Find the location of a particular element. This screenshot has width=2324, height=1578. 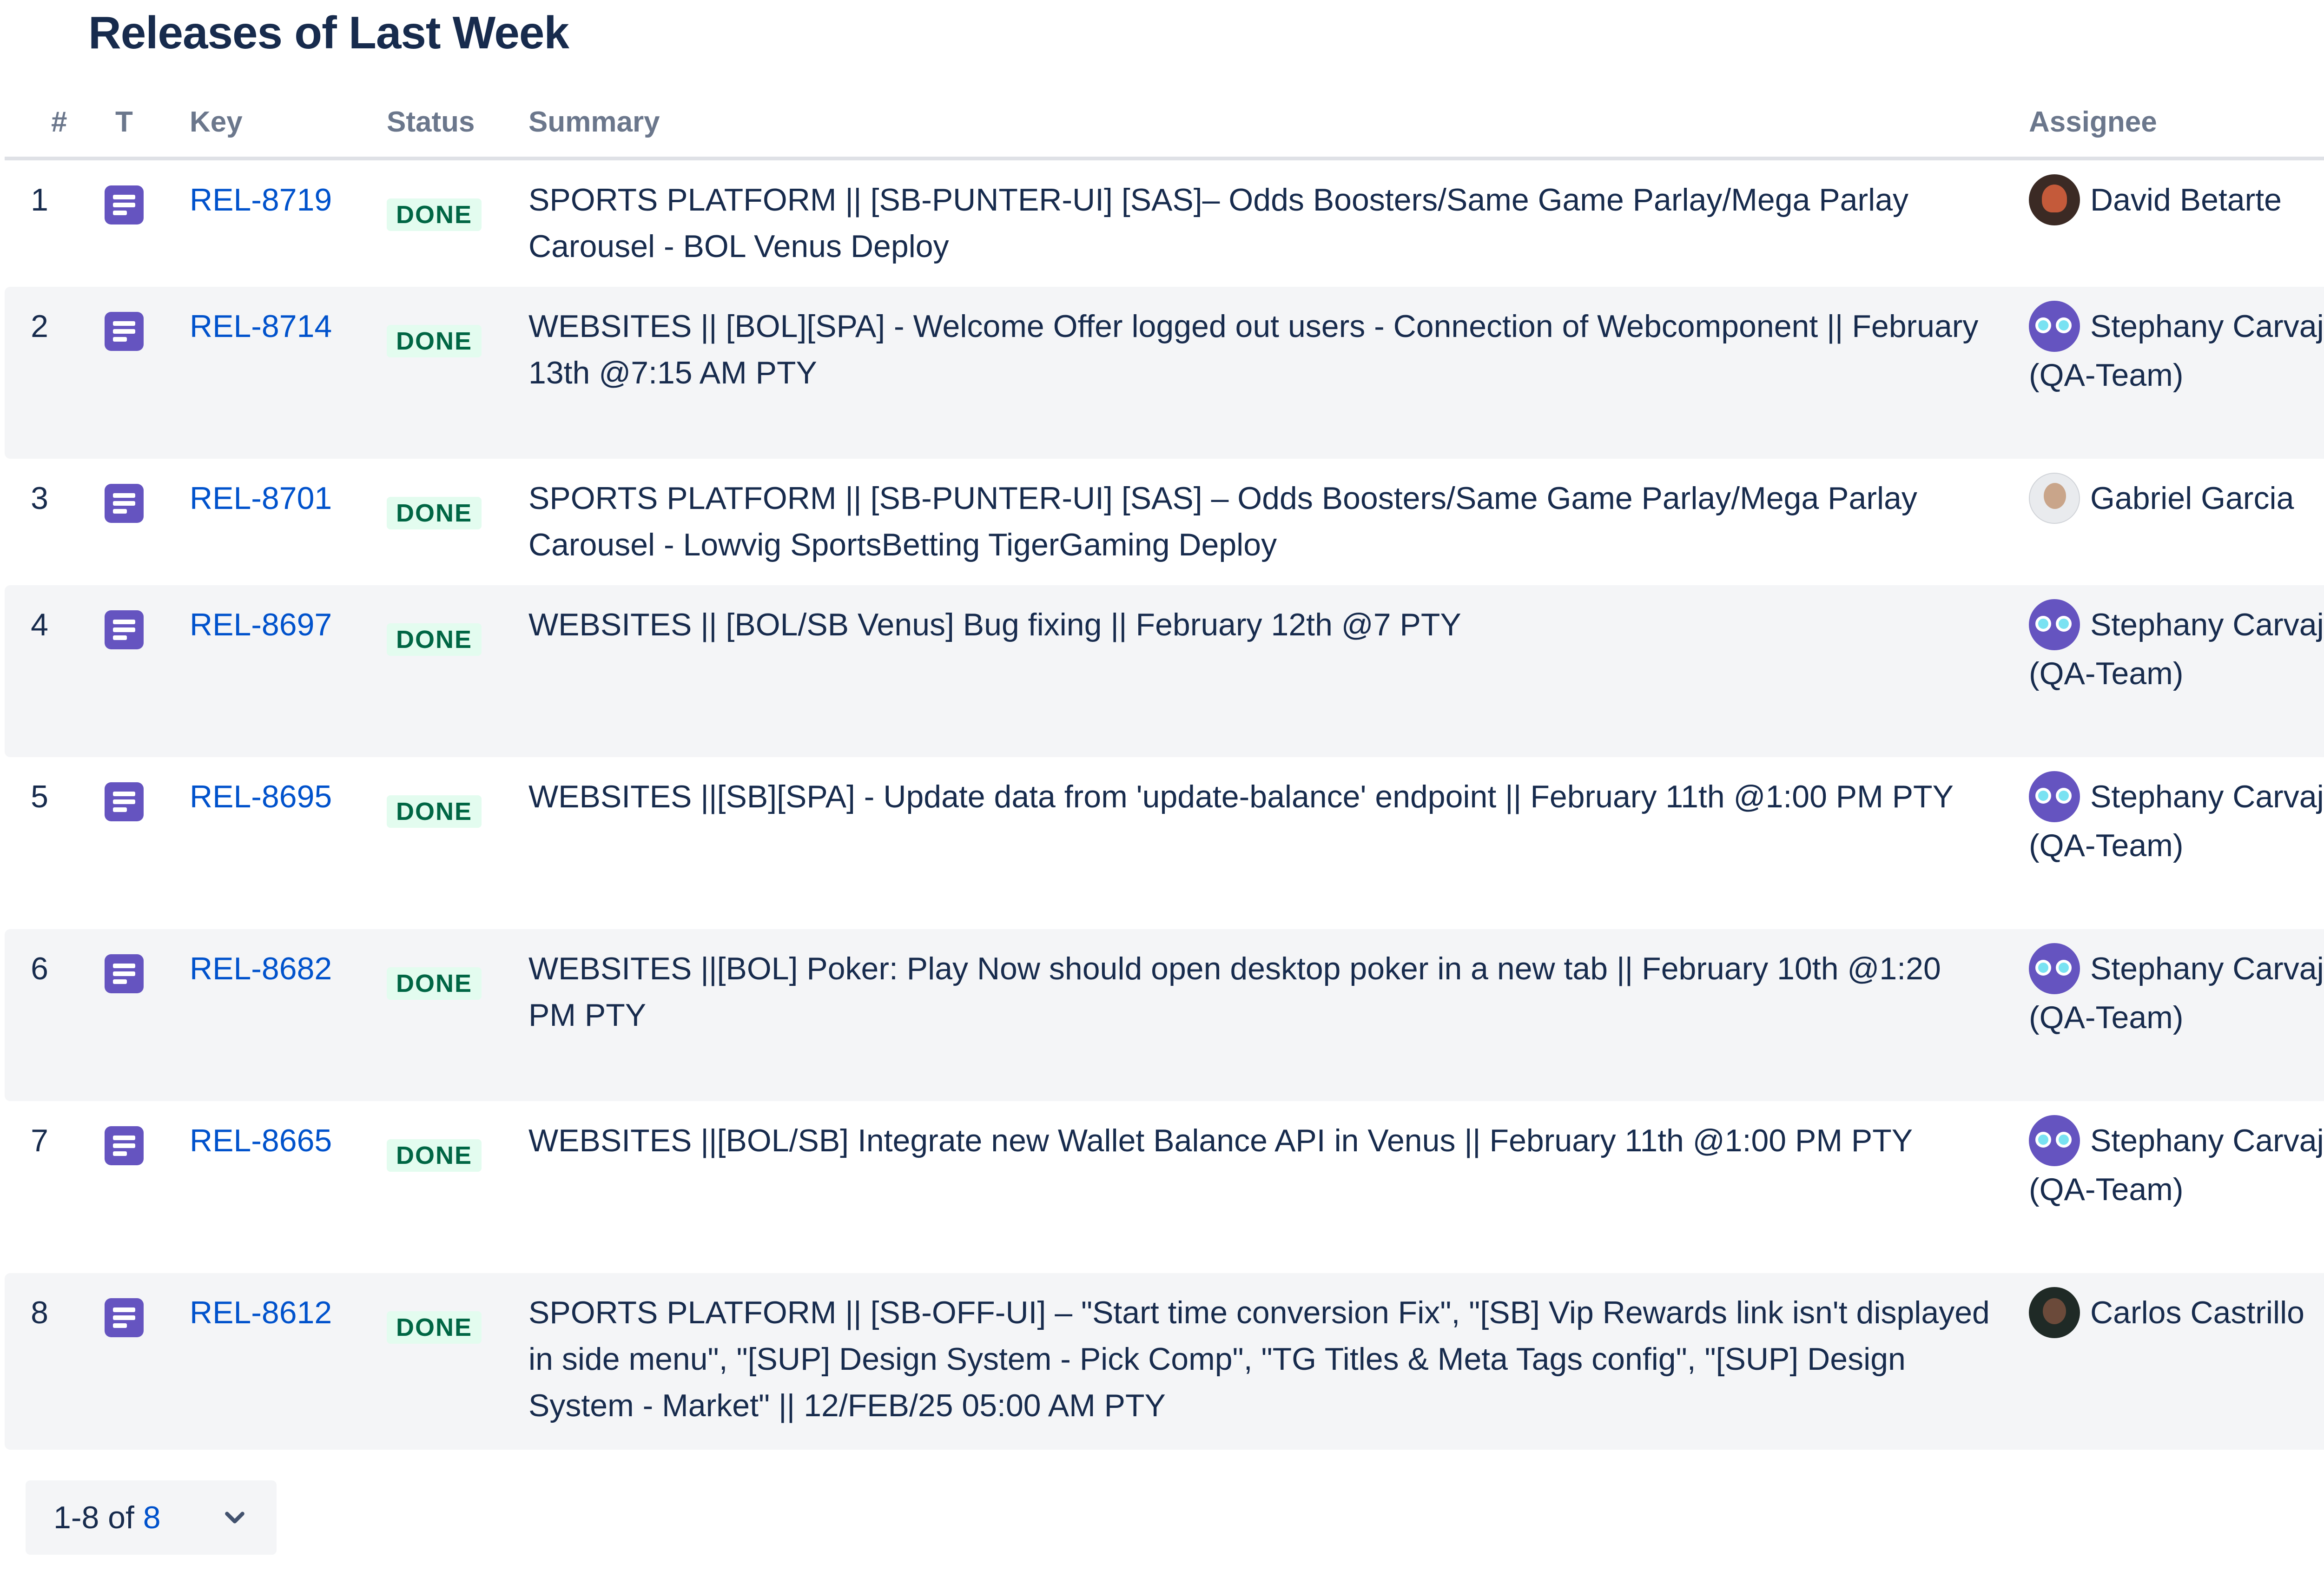

row-number: 5 is located at coordinates (39, 797).